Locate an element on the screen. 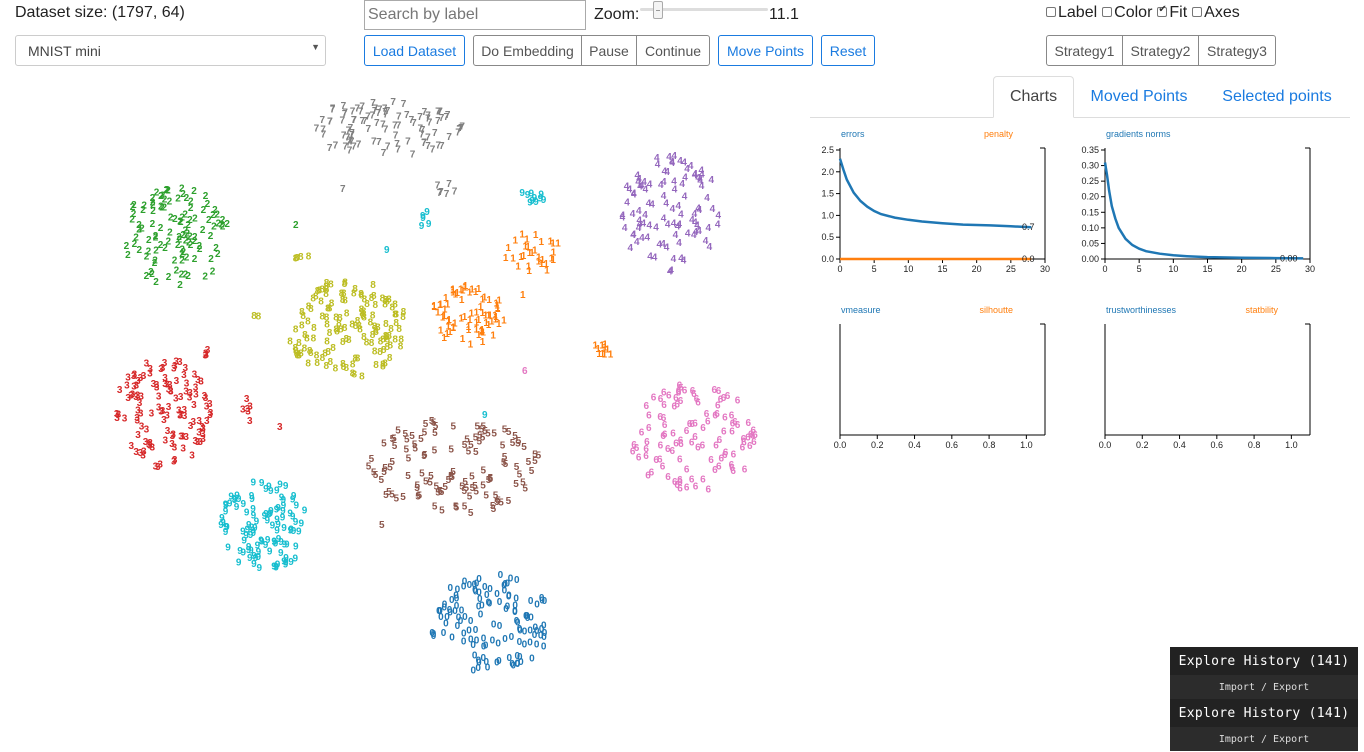 This screenshot has height=752, width=1364. tab-selected-points: Selected points is located at coordinates (1277, 96).